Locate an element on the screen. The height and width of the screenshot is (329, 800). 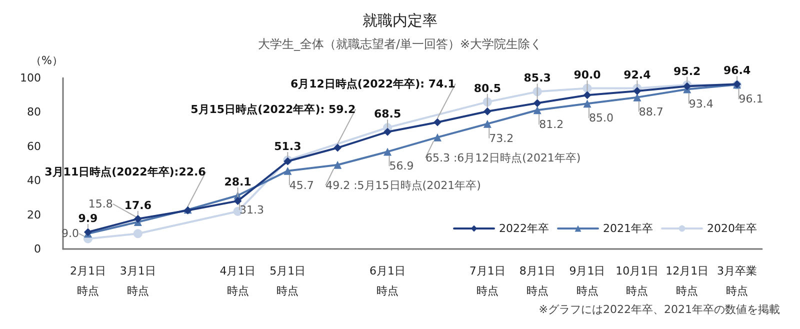
data-label: 28.1 is located at coordinates (238, 181).